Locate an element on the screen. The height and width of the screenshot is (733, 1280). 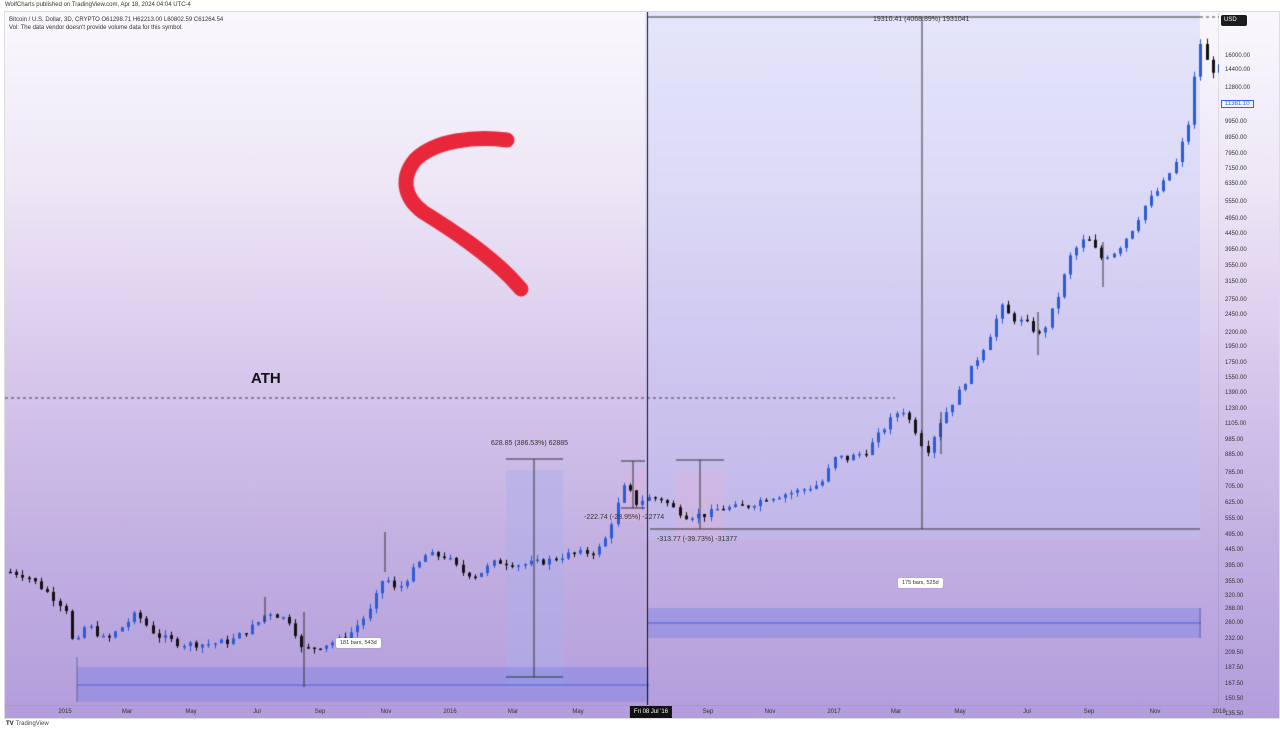
range-label-1: 181 bars, 543d is located at coordinates (358, 643).